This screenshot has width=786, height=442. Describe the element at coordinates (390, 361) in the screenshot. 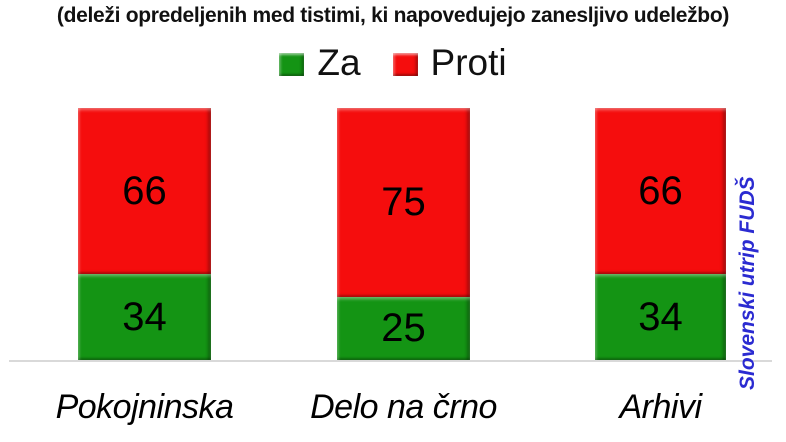

I see `x-axis-line` at that location.